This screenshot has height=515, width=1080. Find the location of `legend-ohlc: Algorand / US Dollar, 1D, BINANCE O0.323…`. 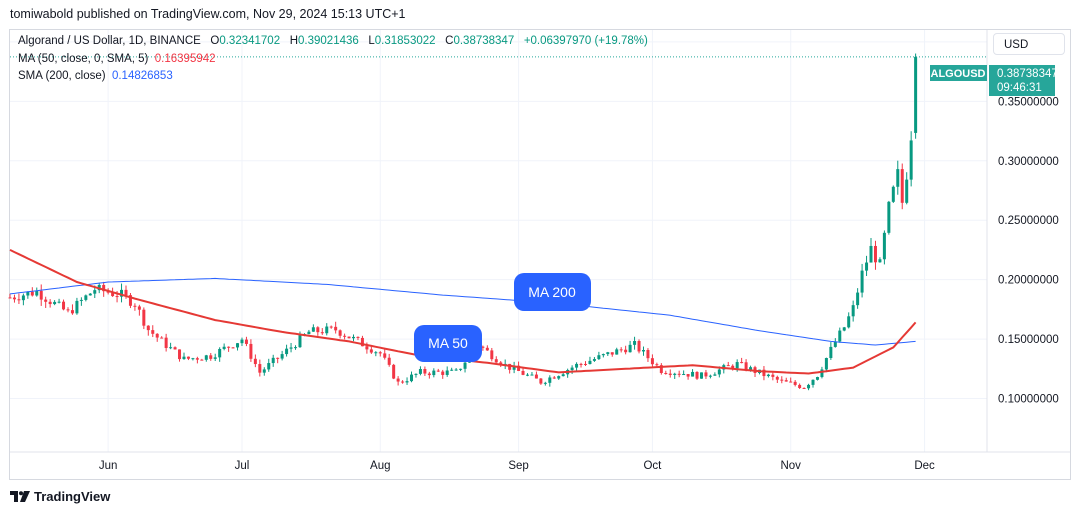

legend-ohlc: Algorand / US Dollar, 1D, BINANCE O0.323… is located at coordinates (333, 41).